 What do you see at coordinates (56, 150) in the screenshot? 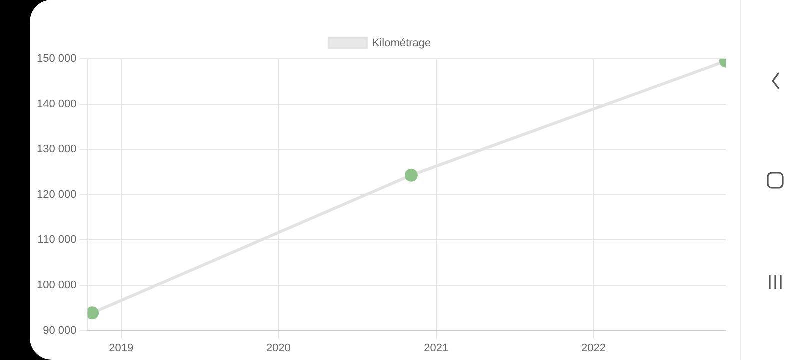
I see `y-tick-label: 130 000` at bounding box center [56, 150].